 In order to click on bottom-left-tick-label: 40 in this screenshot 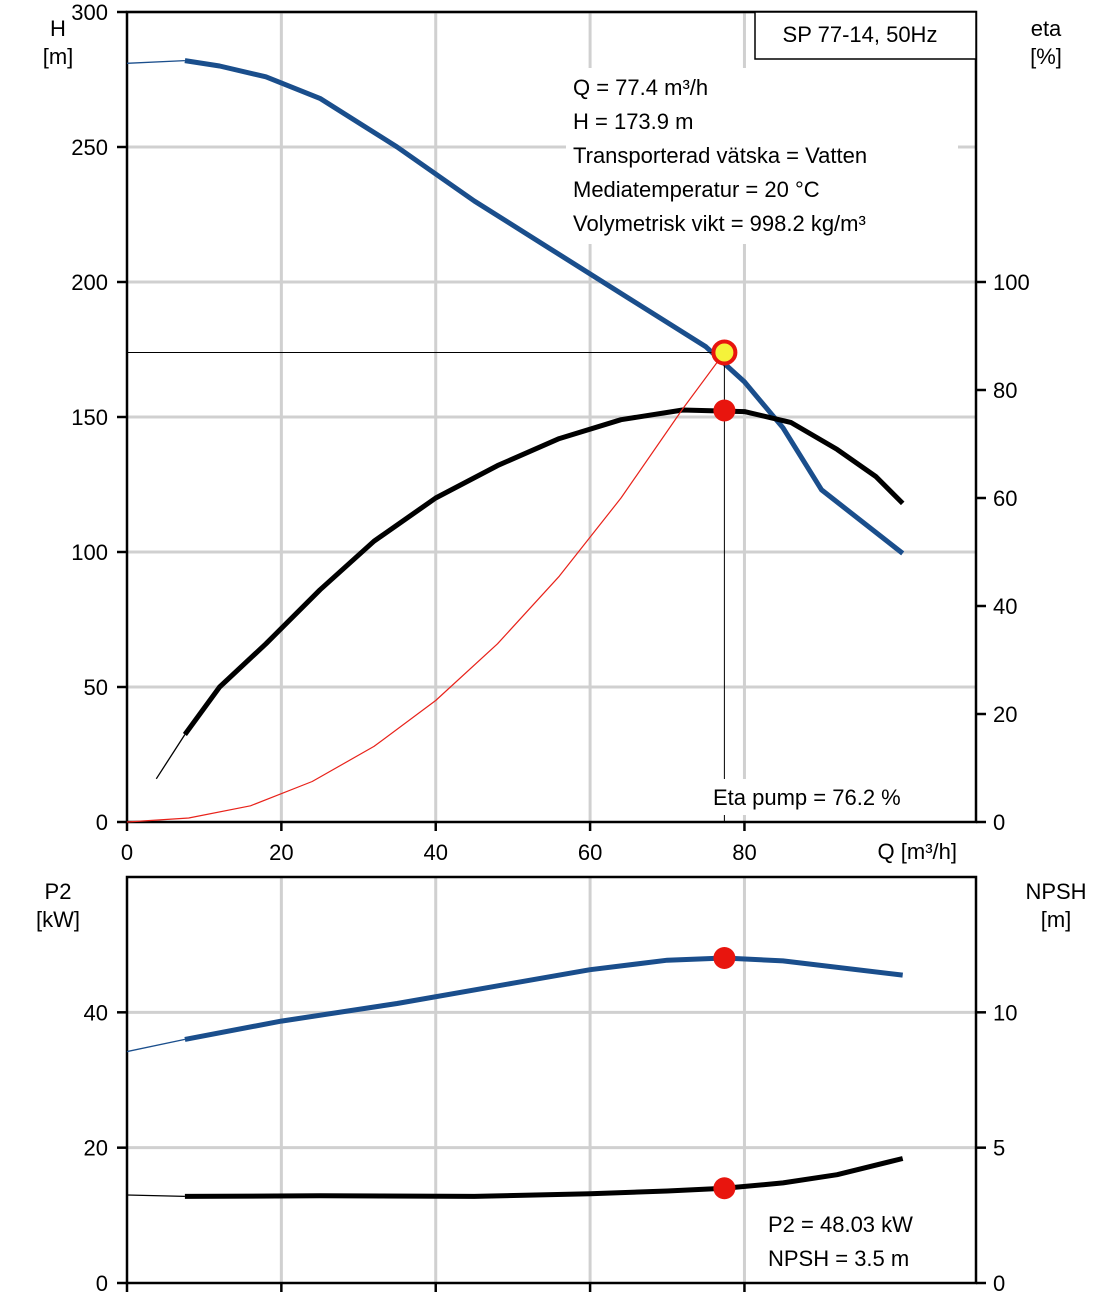, I will do `click(96, 1012)`.